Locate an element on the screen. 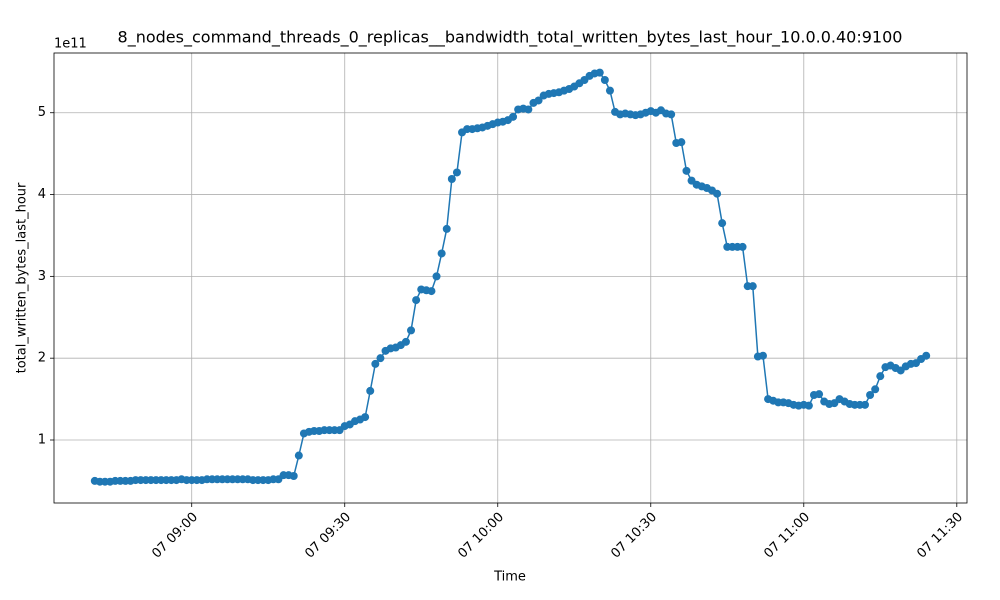  y-tick-label: 1 is located at coordinates (42, 440).